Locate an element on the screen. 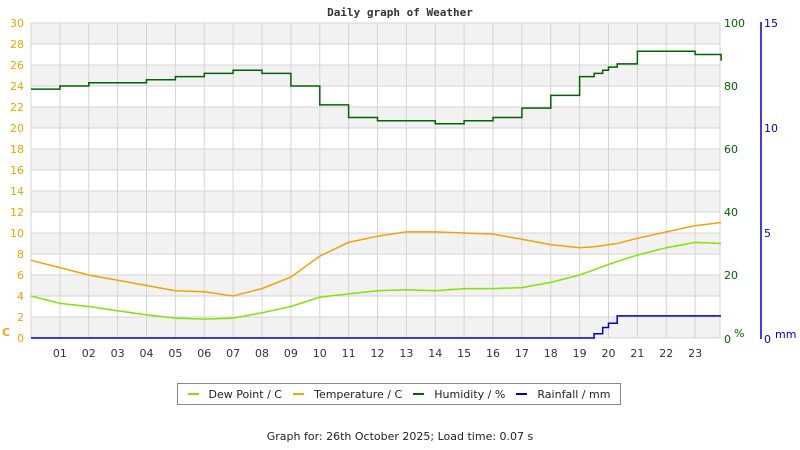 This screenshot has width=800, height=450. hour-tick-label: 08 is located at coordinates (262, 353).